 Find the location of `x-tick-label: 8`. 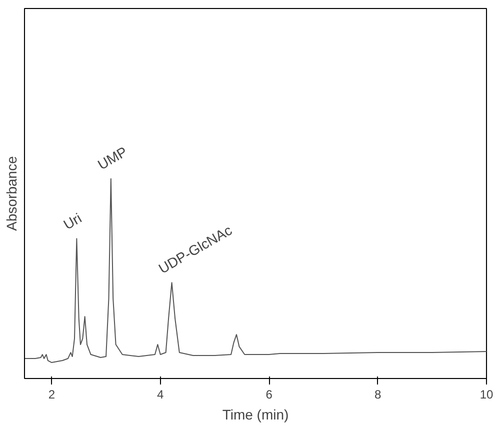

x-tick-label: 8 is located at coordinates (378, 395).